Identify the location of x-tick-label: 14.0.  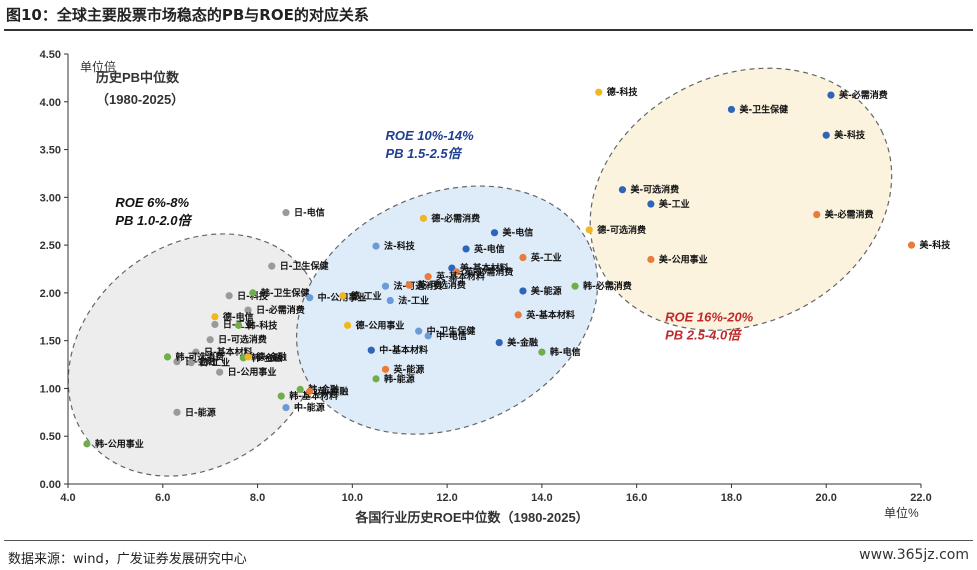
(541, 498).